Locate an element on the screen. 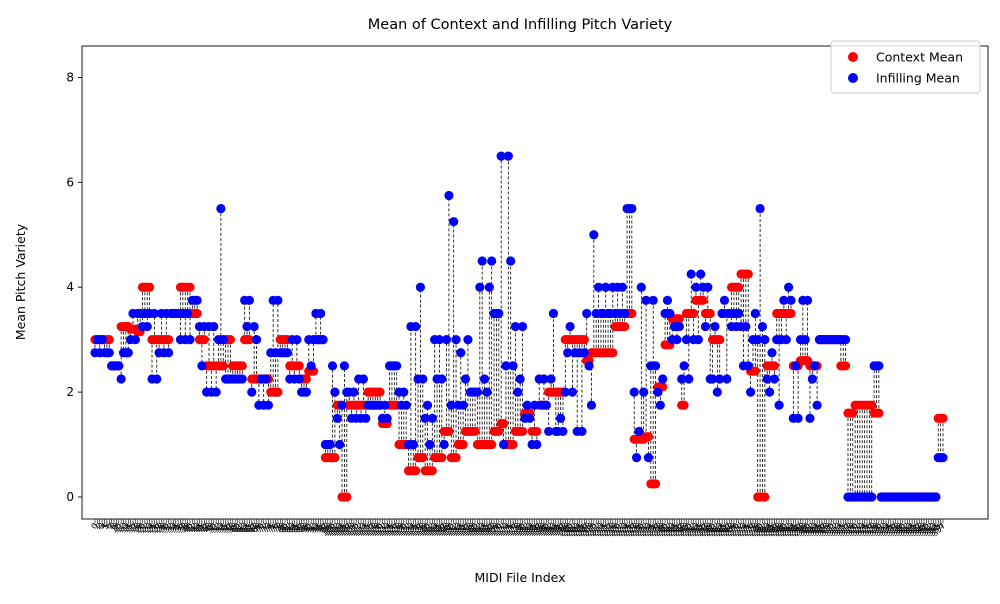  x-tick-label: 6 is located at coordinates (109, 526).